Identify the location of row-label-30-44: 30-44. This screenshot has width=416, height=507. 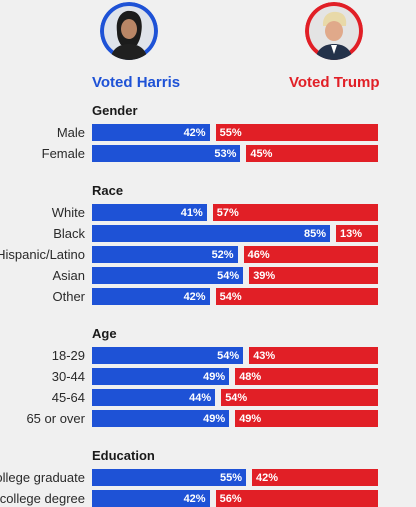
(68, 376).